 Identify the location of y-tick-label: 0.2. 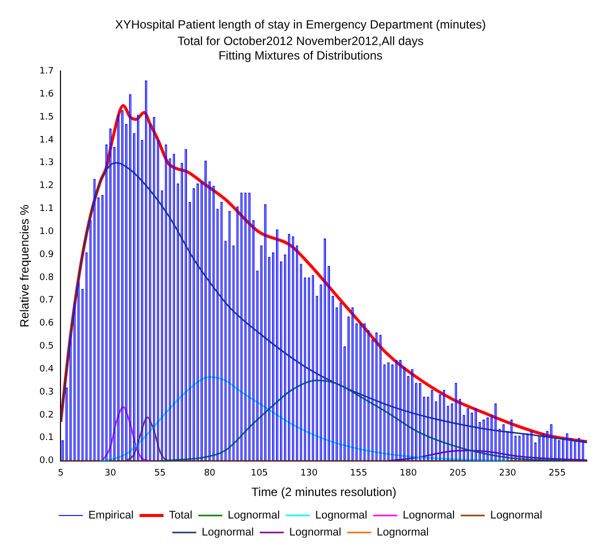
(46, 415).